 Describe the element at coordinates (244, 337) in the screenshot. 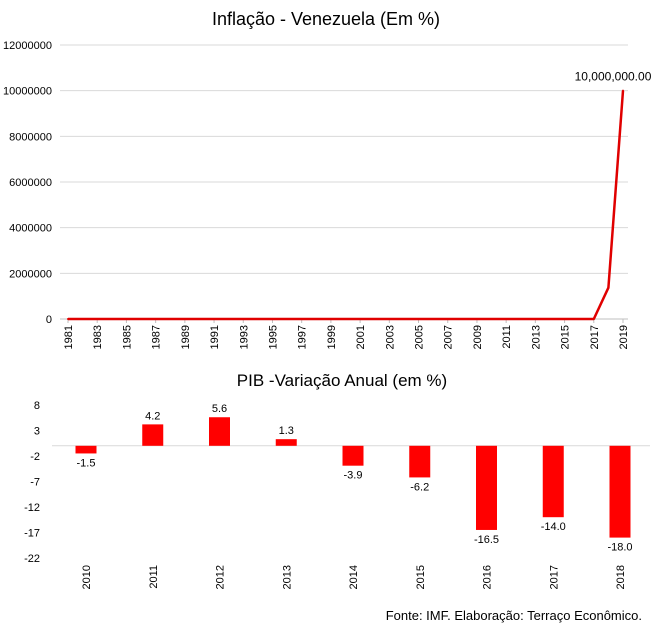

I see `inflation-x-tick-label: 1993` at that location.